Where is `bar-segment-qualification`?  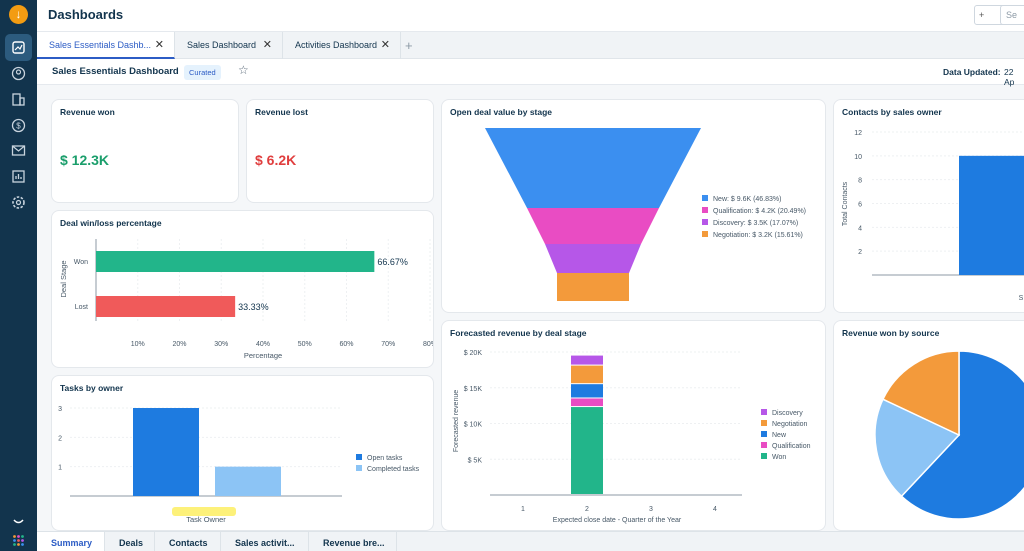 bar-segment-qualification is located at coordinates (587, 402).